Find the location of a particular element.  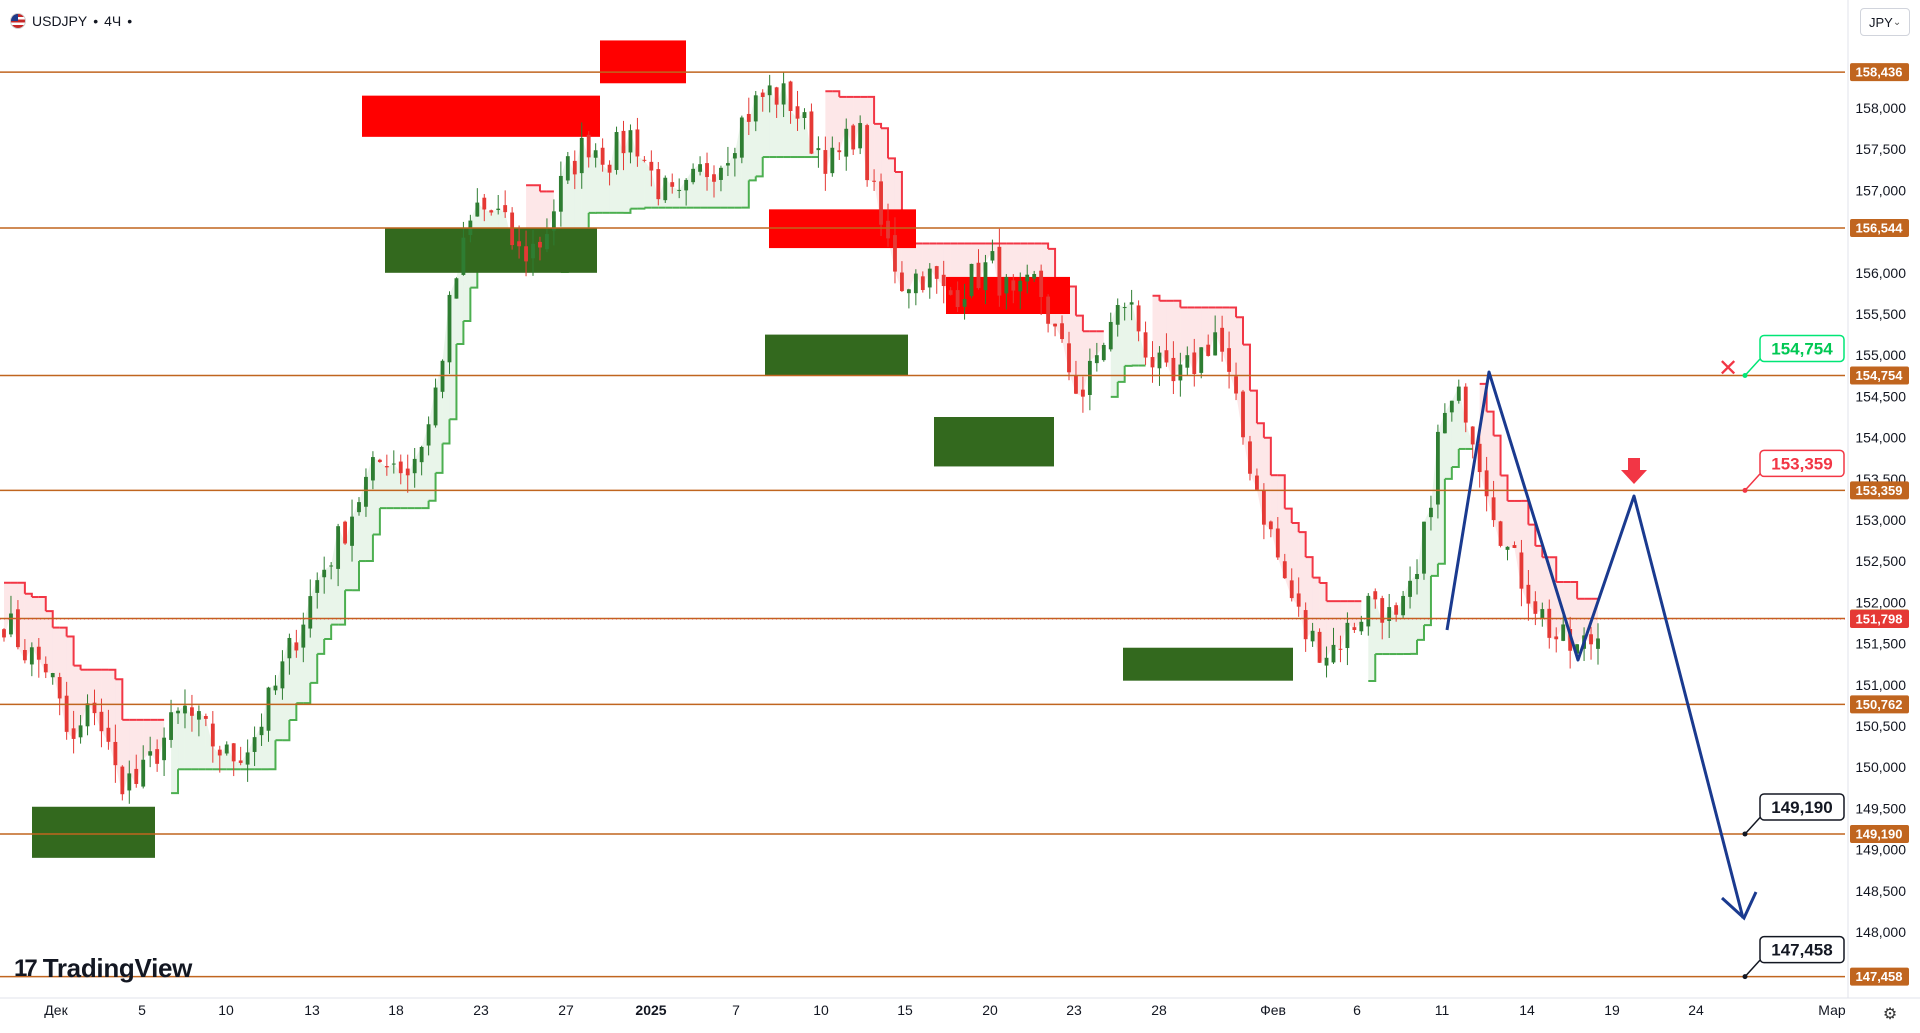

time-axis-tick: 14 is located at coordinates (1527, 1010).